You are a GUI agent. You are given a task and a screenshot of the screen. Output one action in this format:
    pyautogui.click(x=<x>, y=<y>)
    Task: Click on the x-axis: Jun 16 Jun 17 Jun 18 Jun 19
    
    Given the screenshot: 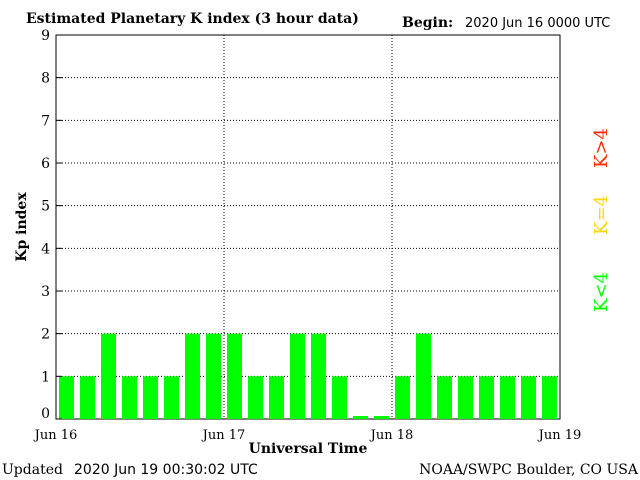 What is the action you would take?
    pyautogui.click(x=307, y=435)
    